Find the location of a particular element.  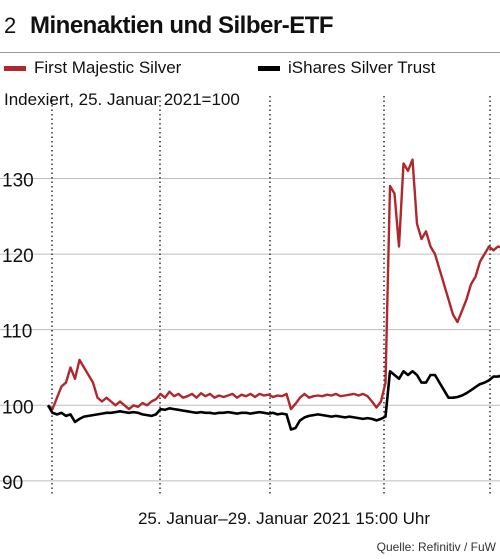

y-tick-label-120: 120 is located at coordinates (18, 256).